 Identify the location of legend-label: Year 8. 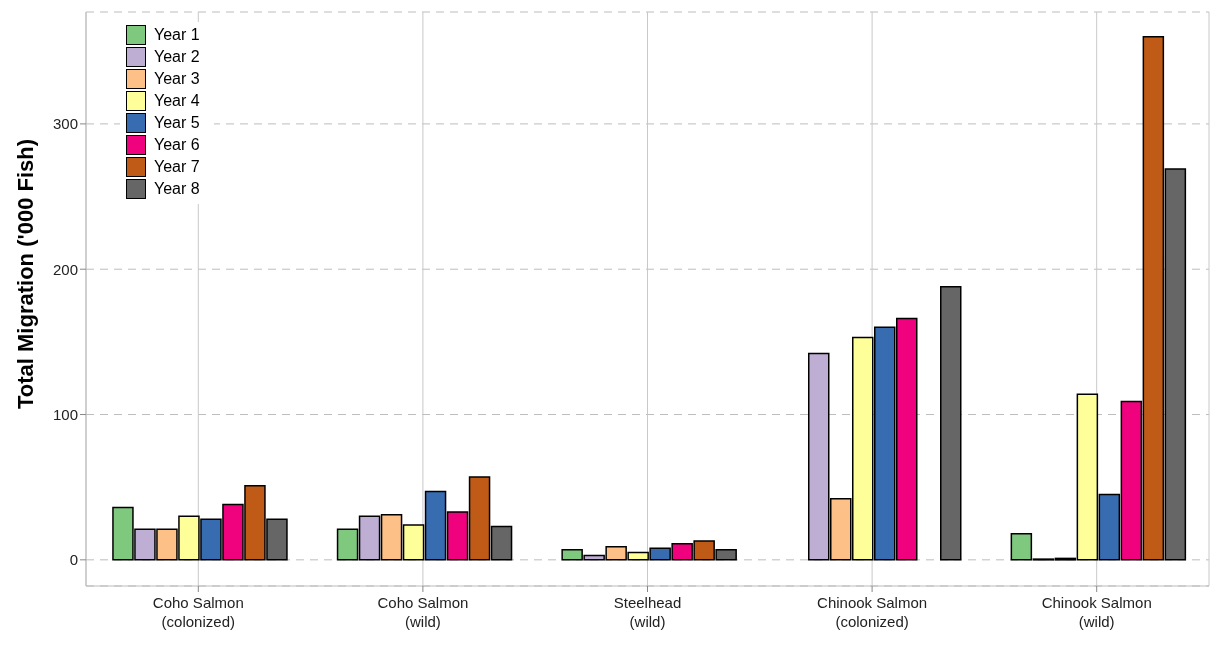
(177, 189).